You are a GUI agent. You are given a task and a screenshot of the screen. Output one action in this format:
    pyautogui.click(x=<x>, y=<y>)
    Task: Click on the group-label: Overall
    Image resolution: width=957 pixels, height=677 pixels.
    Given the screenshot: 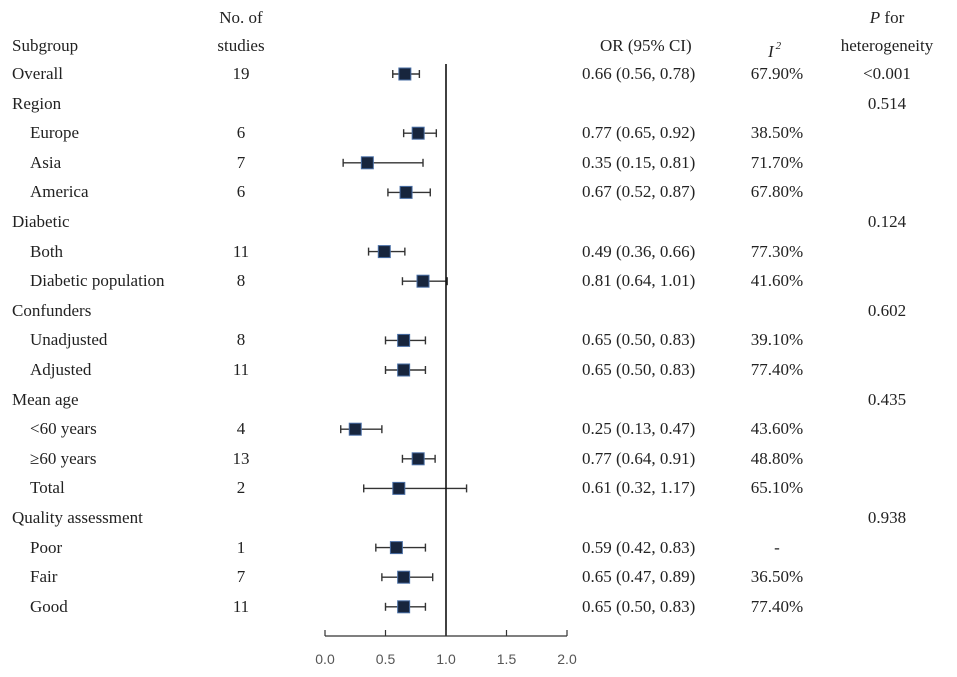 What is the action you would take?
    pyautogui.click(x=37, y=73)
    